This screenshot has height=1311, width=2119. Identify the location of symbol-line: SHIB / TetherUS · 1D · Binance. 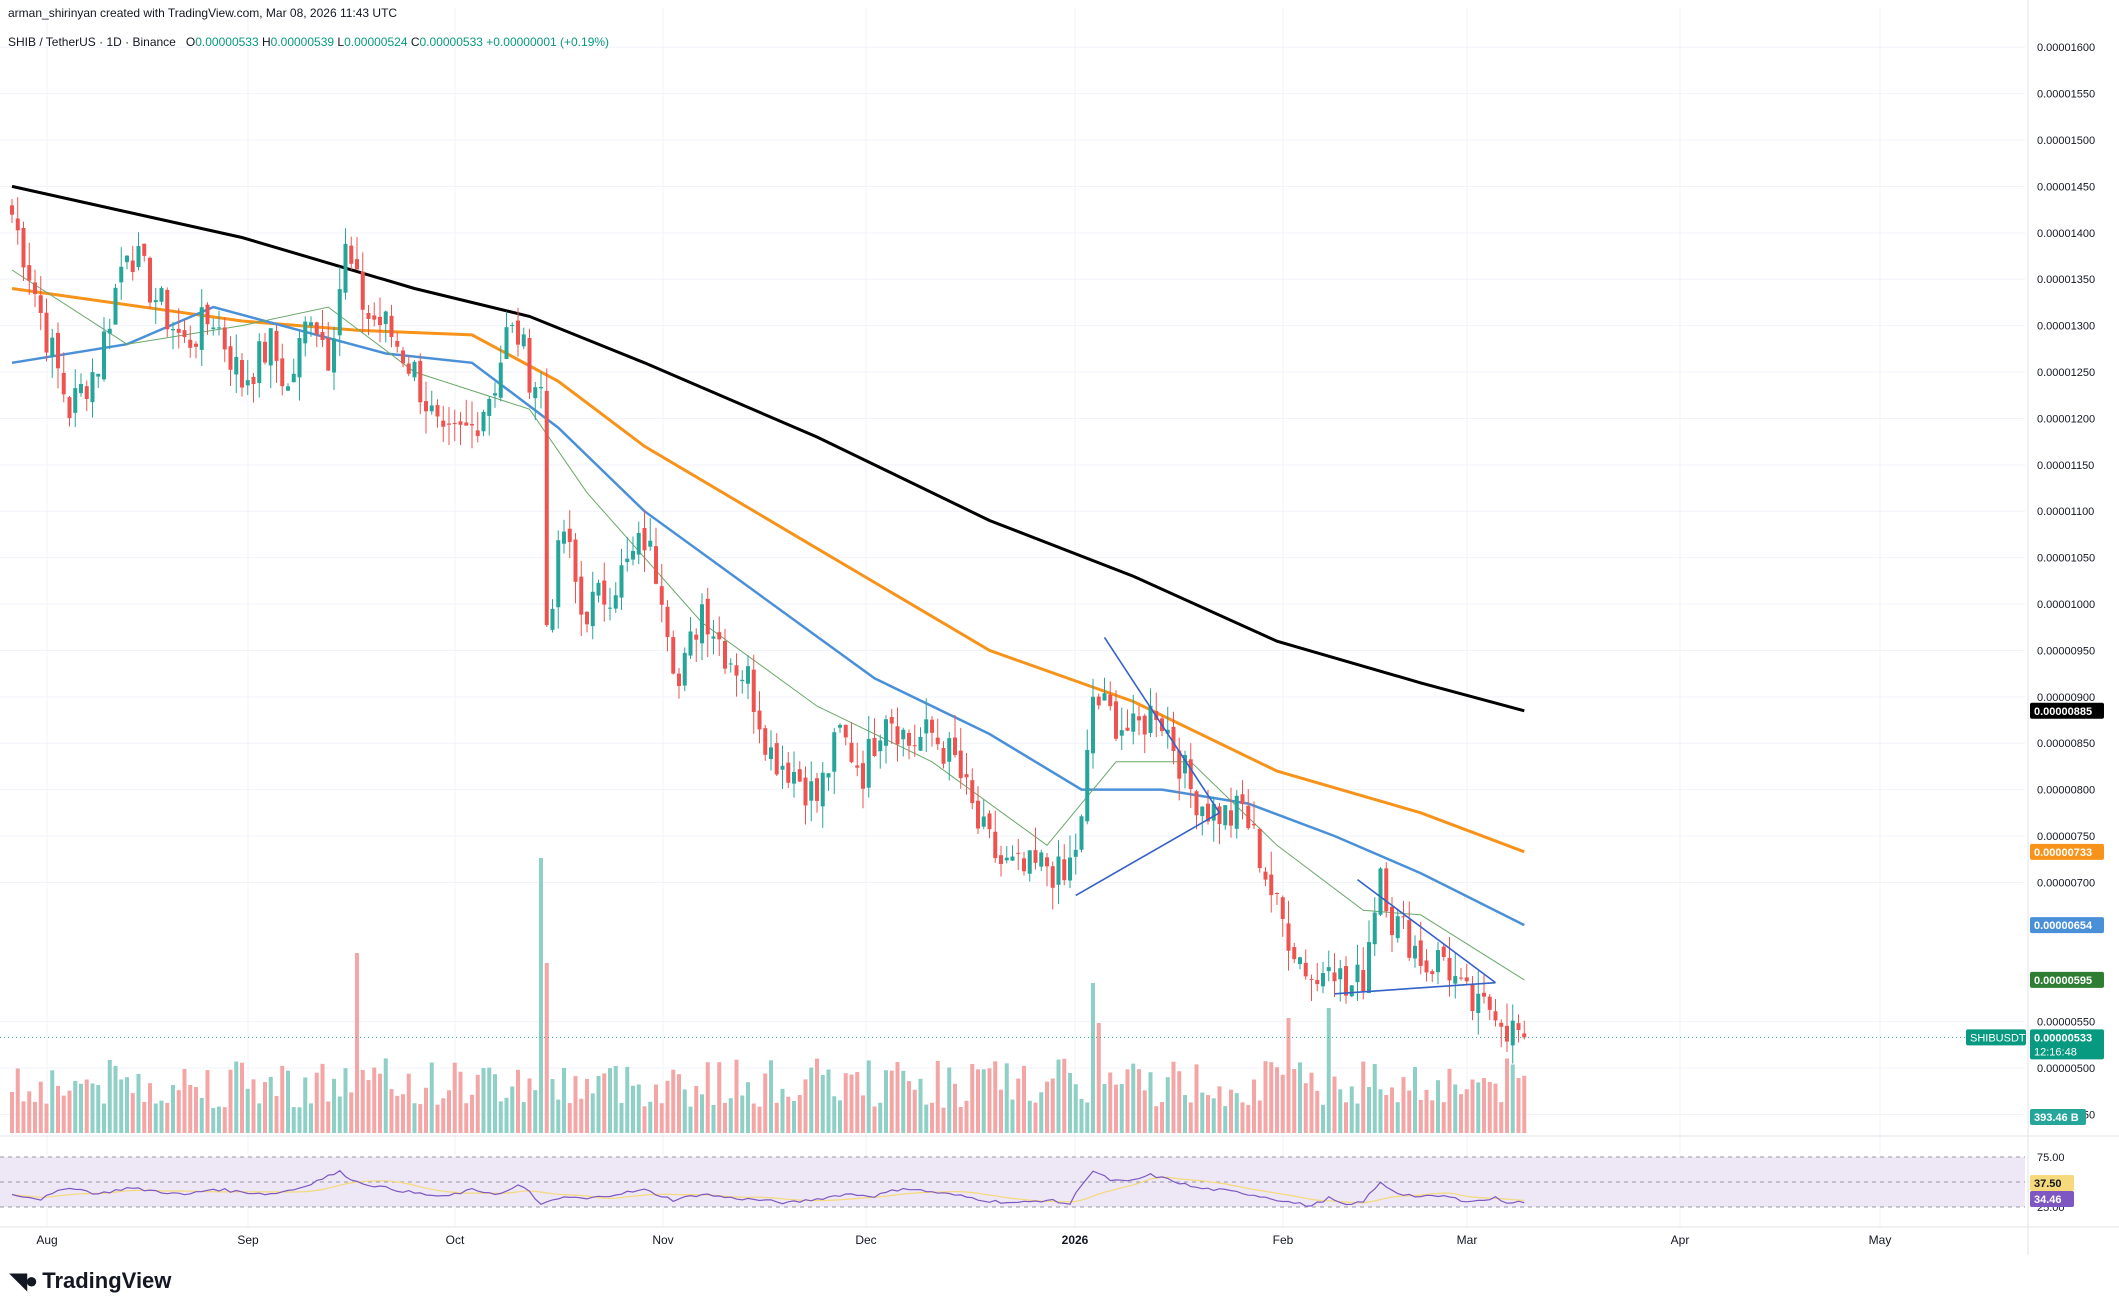
(92, 42).